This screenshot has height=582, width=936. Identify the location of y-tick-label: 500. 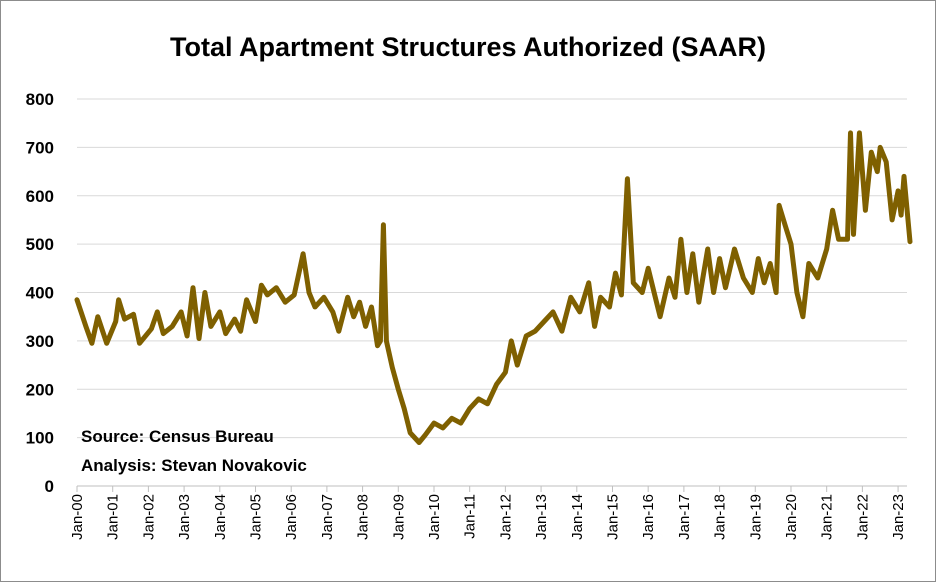
(40, 244).